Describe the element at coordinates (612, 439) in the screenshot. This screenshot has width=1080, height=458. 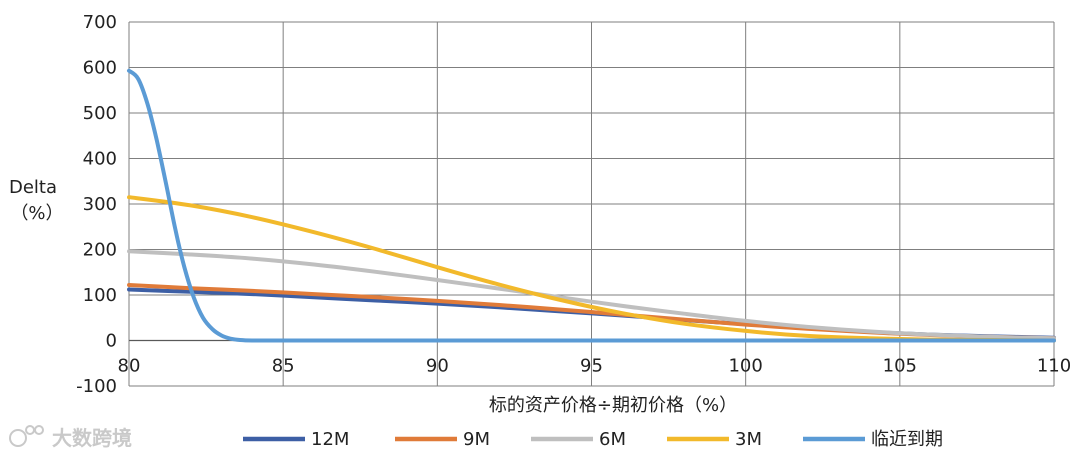
I see `legend-label-2: 6M` at that location.